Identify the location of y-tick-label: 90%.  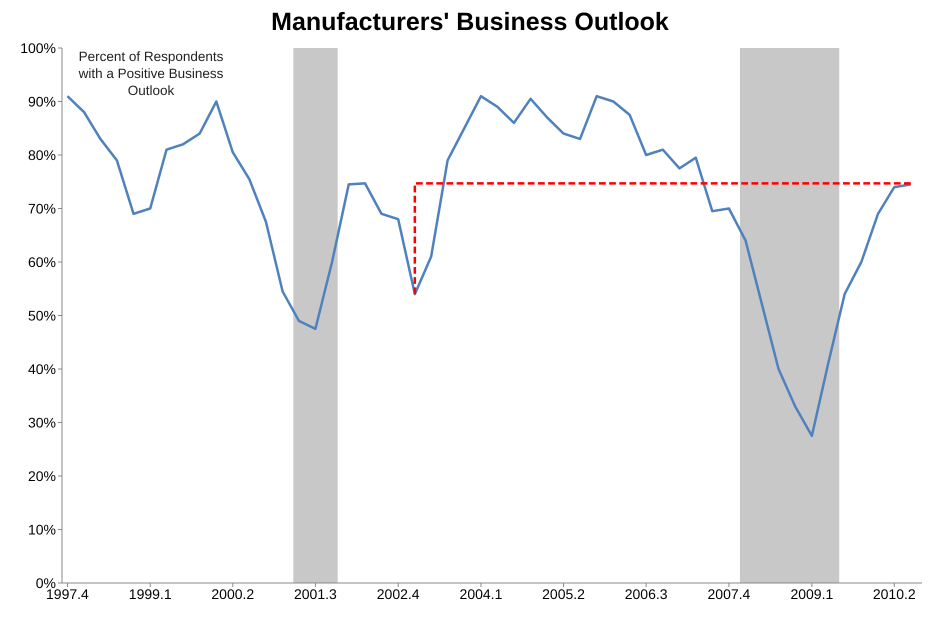
(42, 101).